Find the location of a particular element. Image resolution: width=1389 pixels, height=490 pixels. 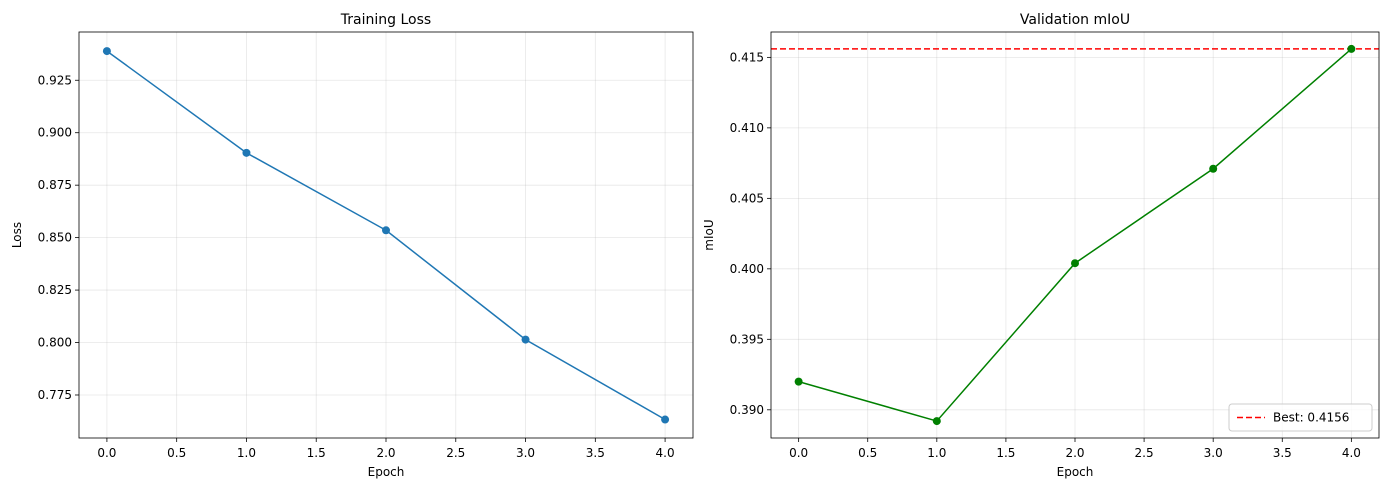

validation-miou-xtick-label: 1.5 is located at coordinates (1005, 453).